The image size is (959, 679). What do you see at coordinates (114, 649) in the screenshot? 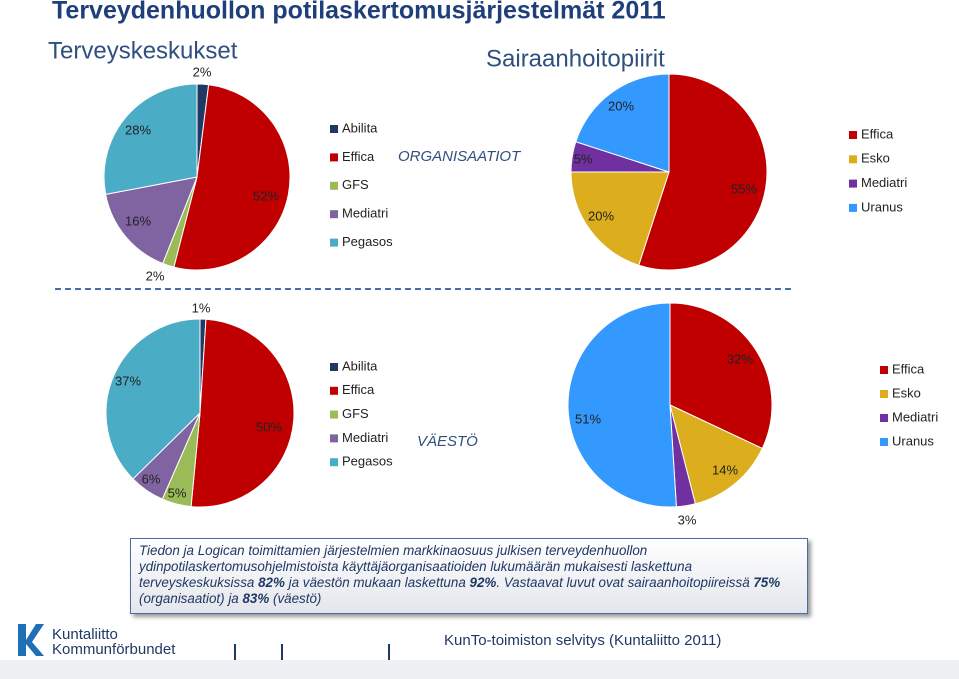
I see `logo-text: Kommunförbundet` at bounding box center [114, 649].